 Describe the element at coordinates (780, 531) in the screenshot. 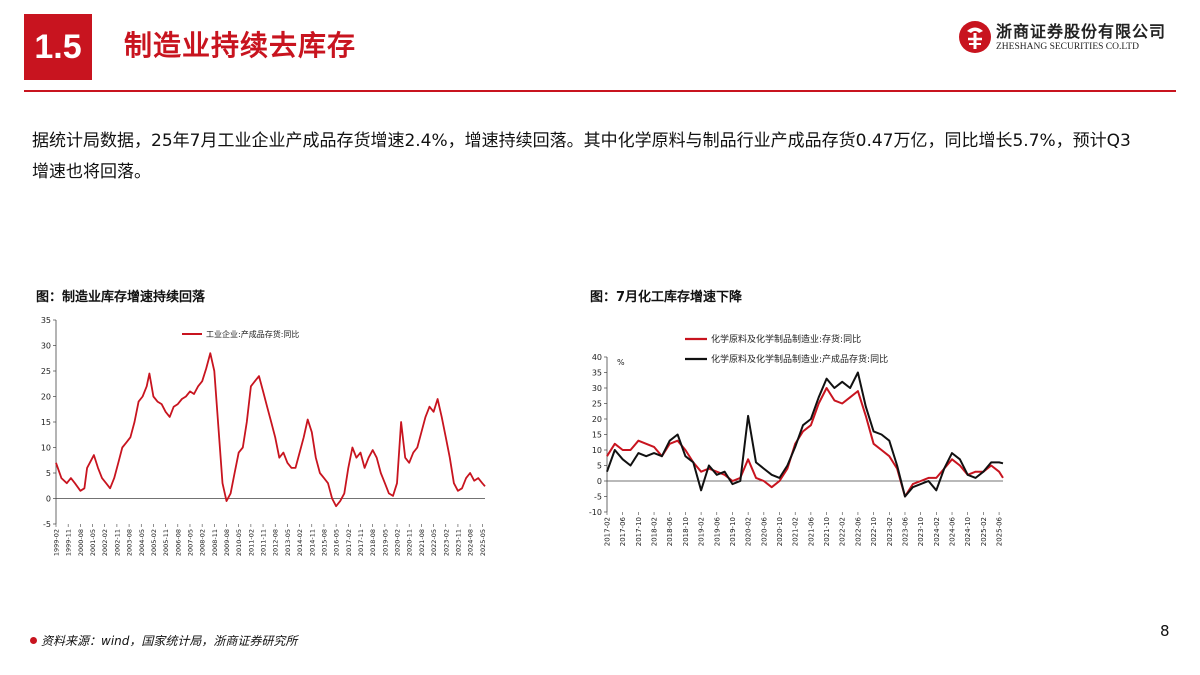

I see `x-tick-label: 2020-10` at that location.